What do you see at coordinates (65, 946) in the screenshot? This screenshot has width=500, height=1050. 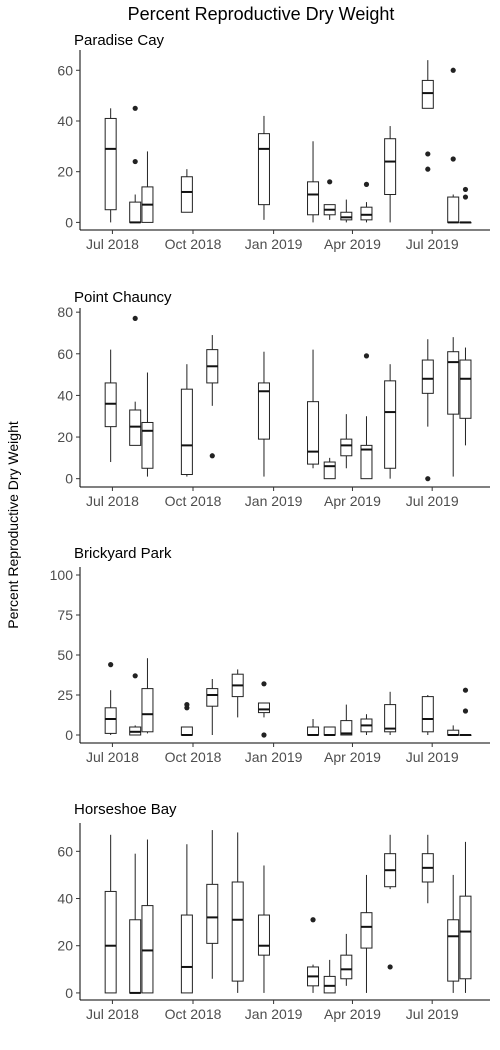 I see `y-tick-label: 20` at bounding box center [65, 946].